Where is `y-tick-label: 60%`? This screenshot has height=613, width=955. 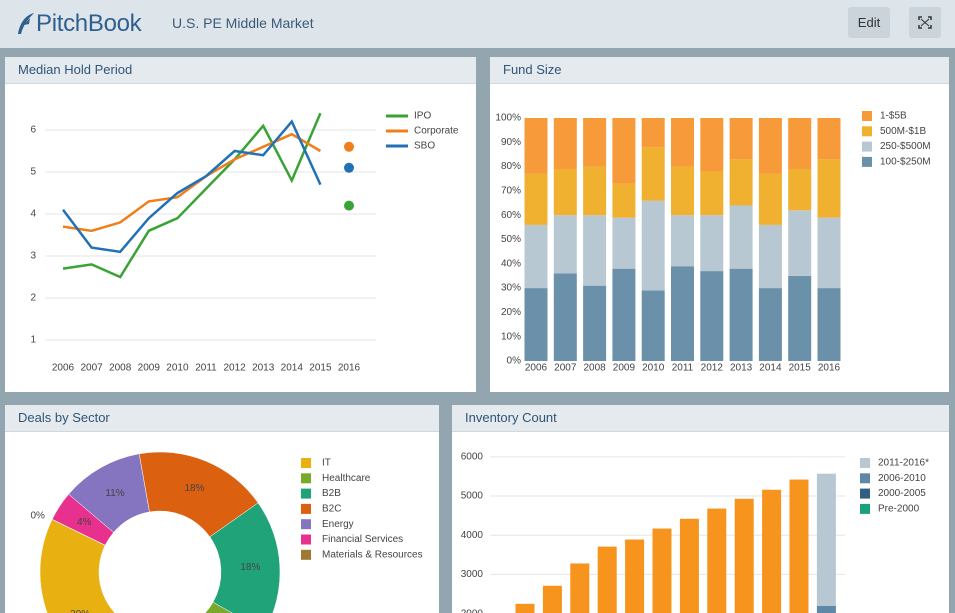
y-tick-label: 60% is located at coordinates (511, 215).